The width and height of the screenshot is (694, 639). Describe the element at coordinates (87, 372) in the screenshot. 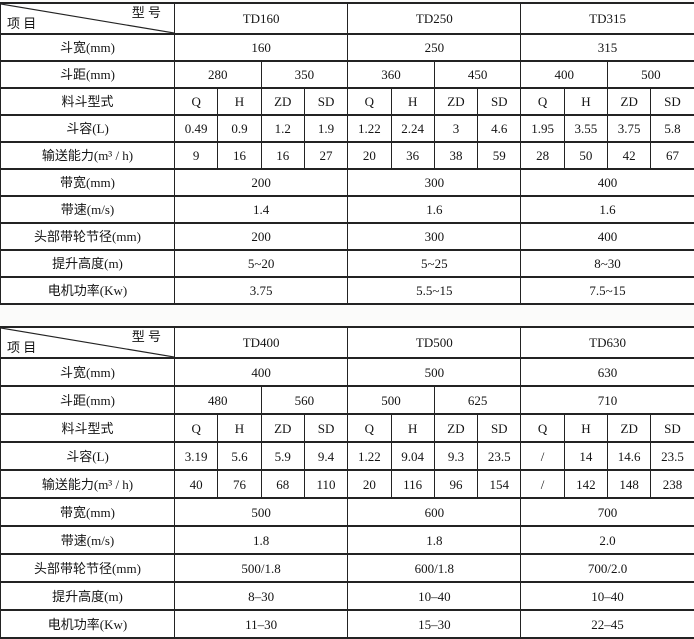

I see `row-label-bucket-width: 斗宽(mm)` at that location.